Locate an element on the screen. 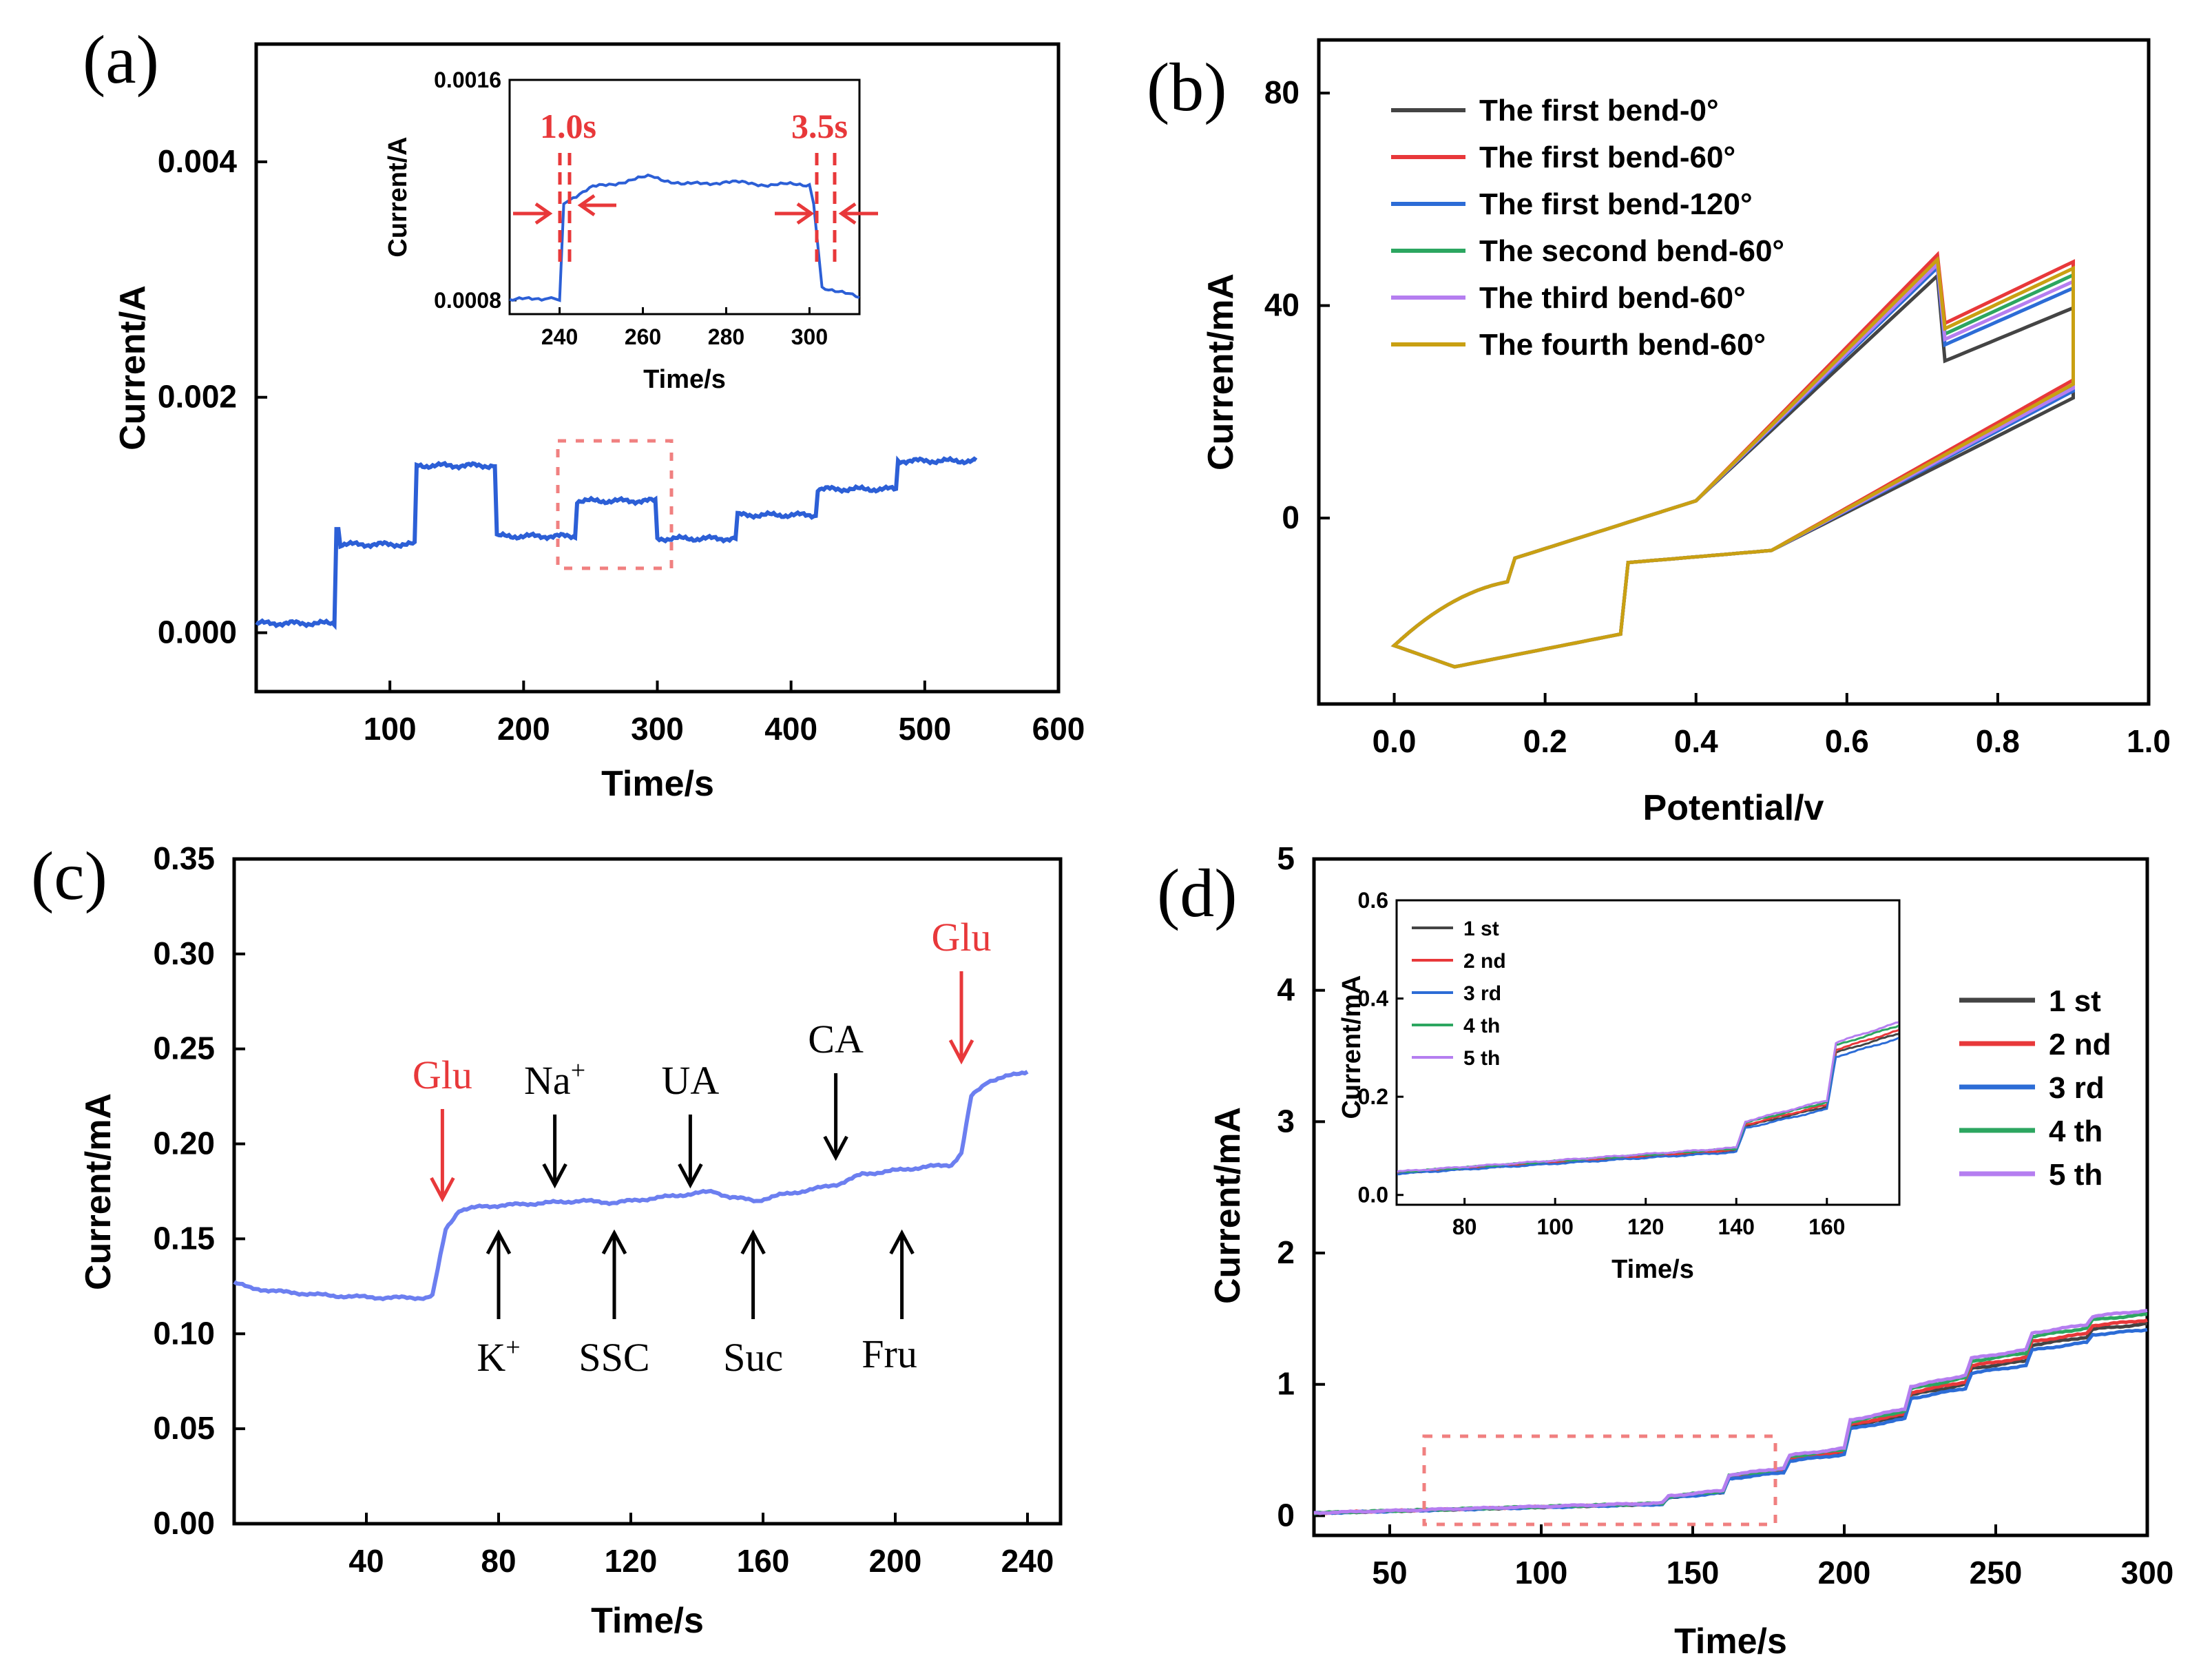  panel-a-inset-frame is located at coordinates (684, 197).